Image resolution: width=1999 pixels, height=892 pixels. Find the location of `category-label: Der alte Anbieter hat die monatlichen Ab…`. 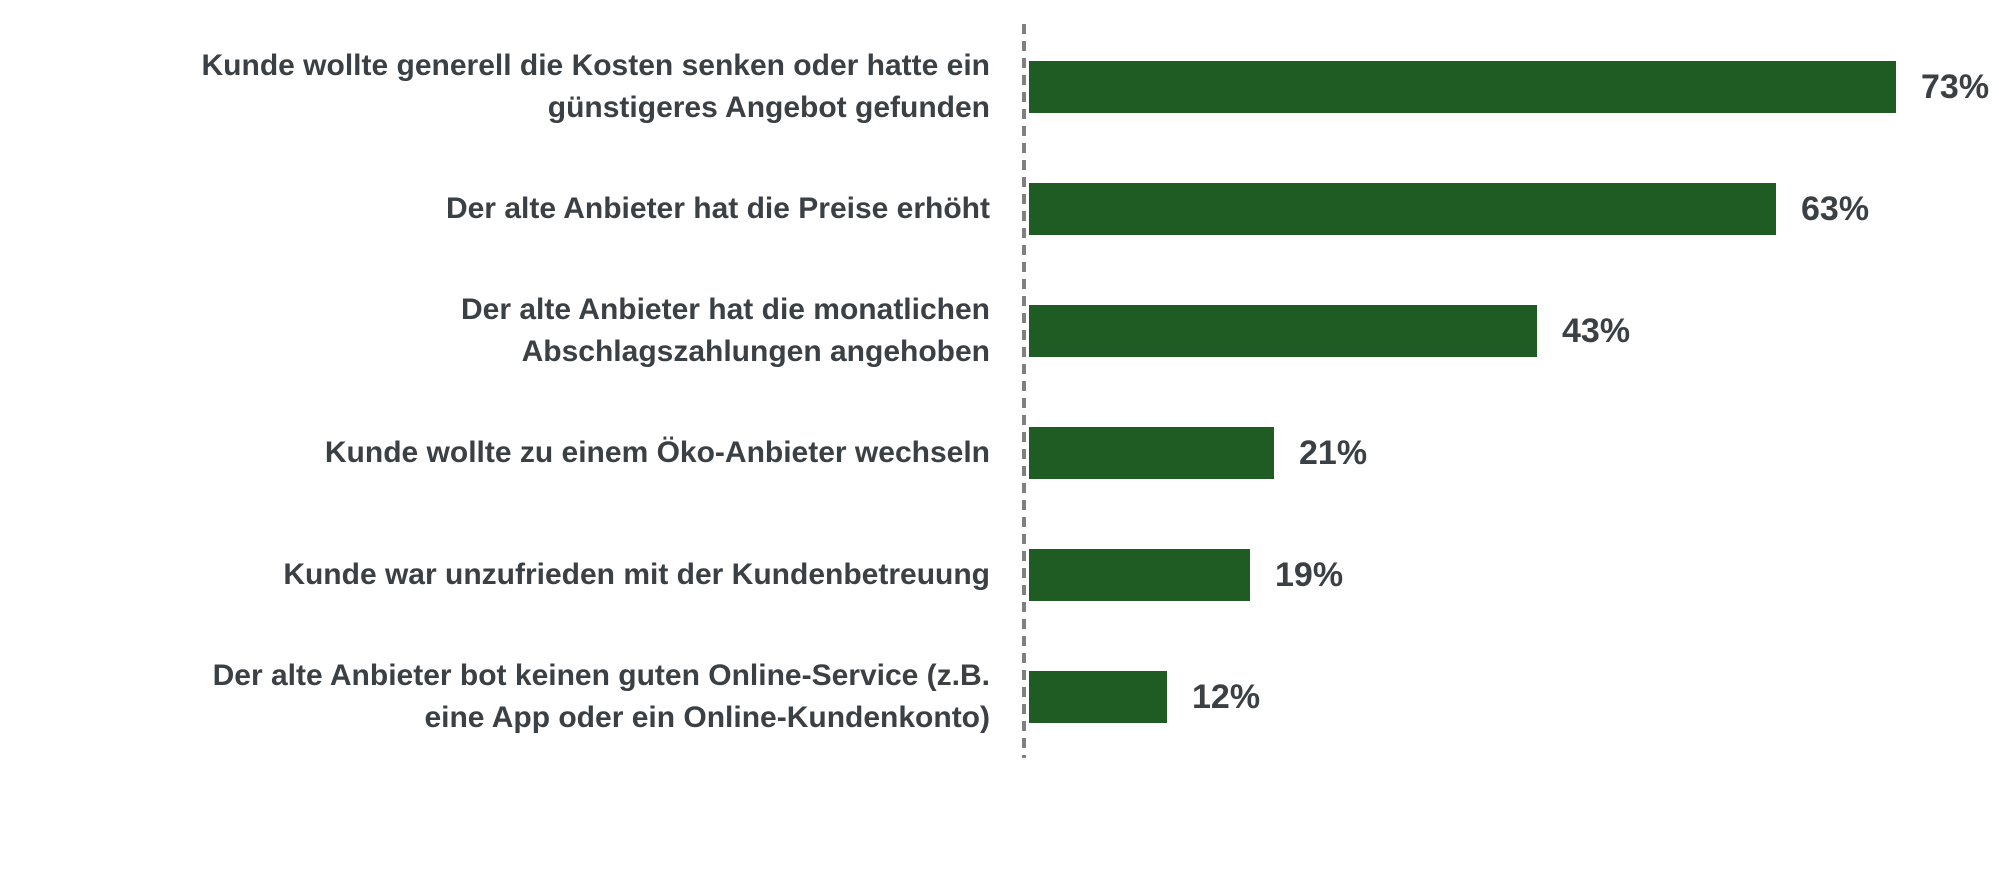

category-label: Der alte Anbieter hat die monatlichen Ab… is located at coordinates (725, 330).